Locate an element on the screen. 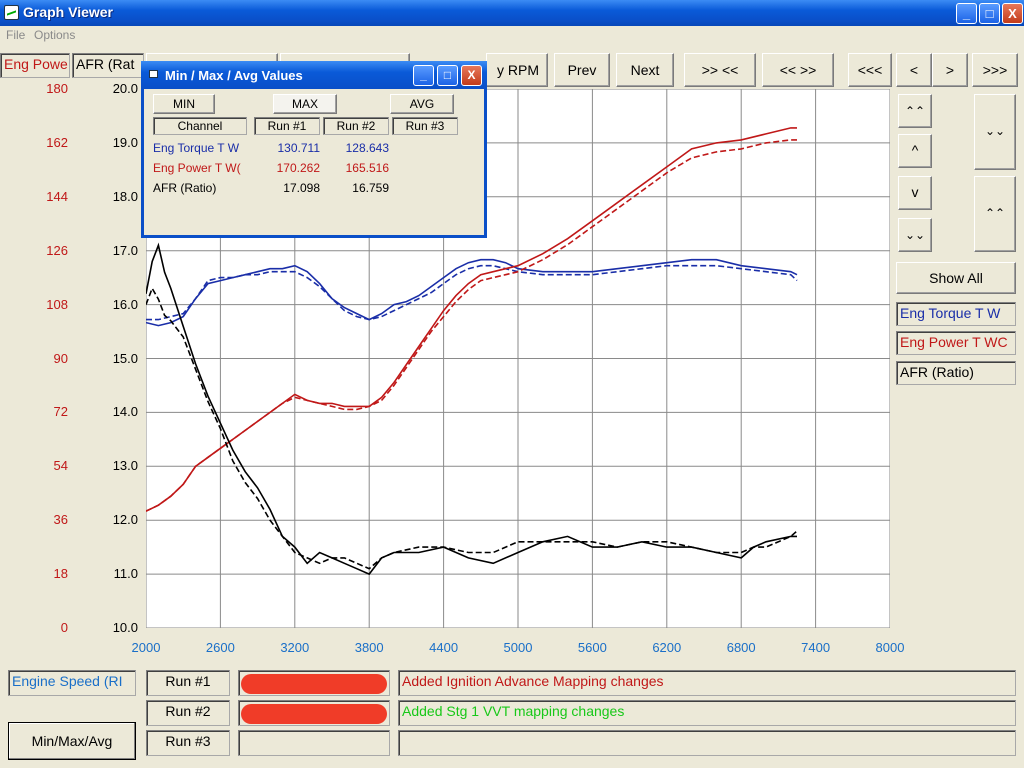 Image resolution: width=1024 pixels, height=768 pixels. app-icon is located at coordinates (11, 12).